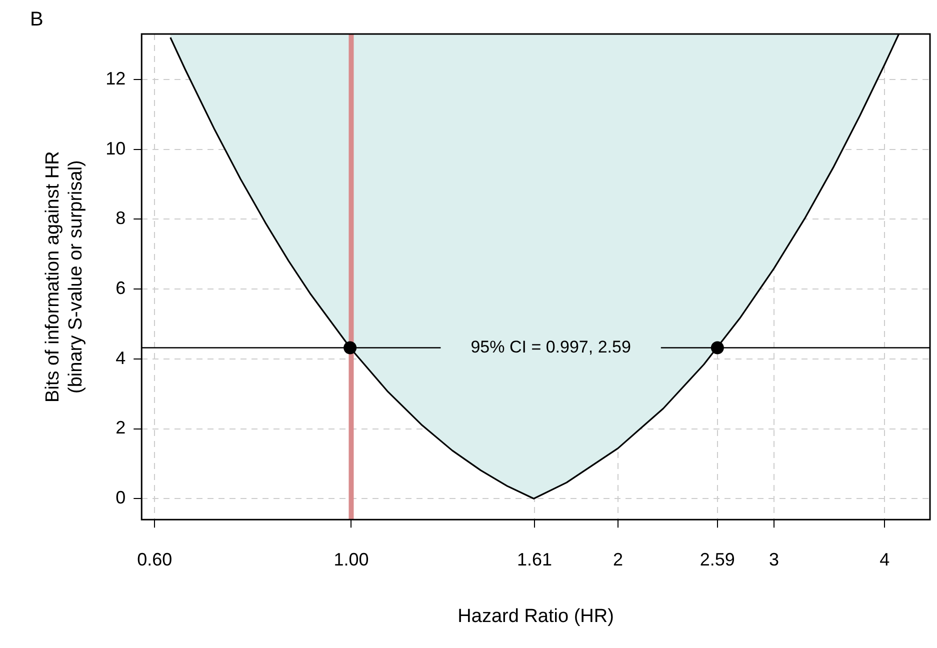  What do you see at coordinates (717, 559) in the screenshot?
I see `x-tick-label: 2.59` at bounding box center [717, 559].